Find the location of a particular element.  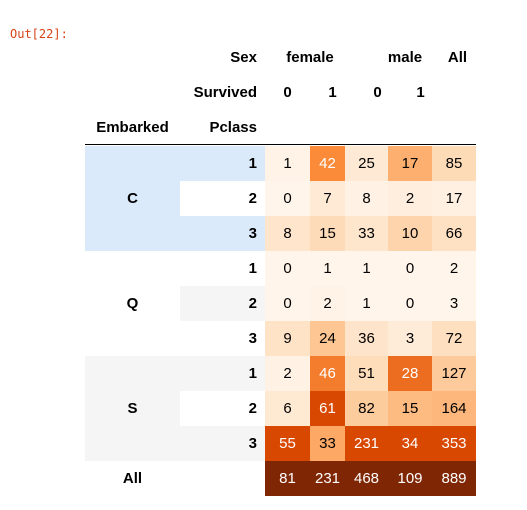

embarked-label: C is located at coordinates (132, 198).